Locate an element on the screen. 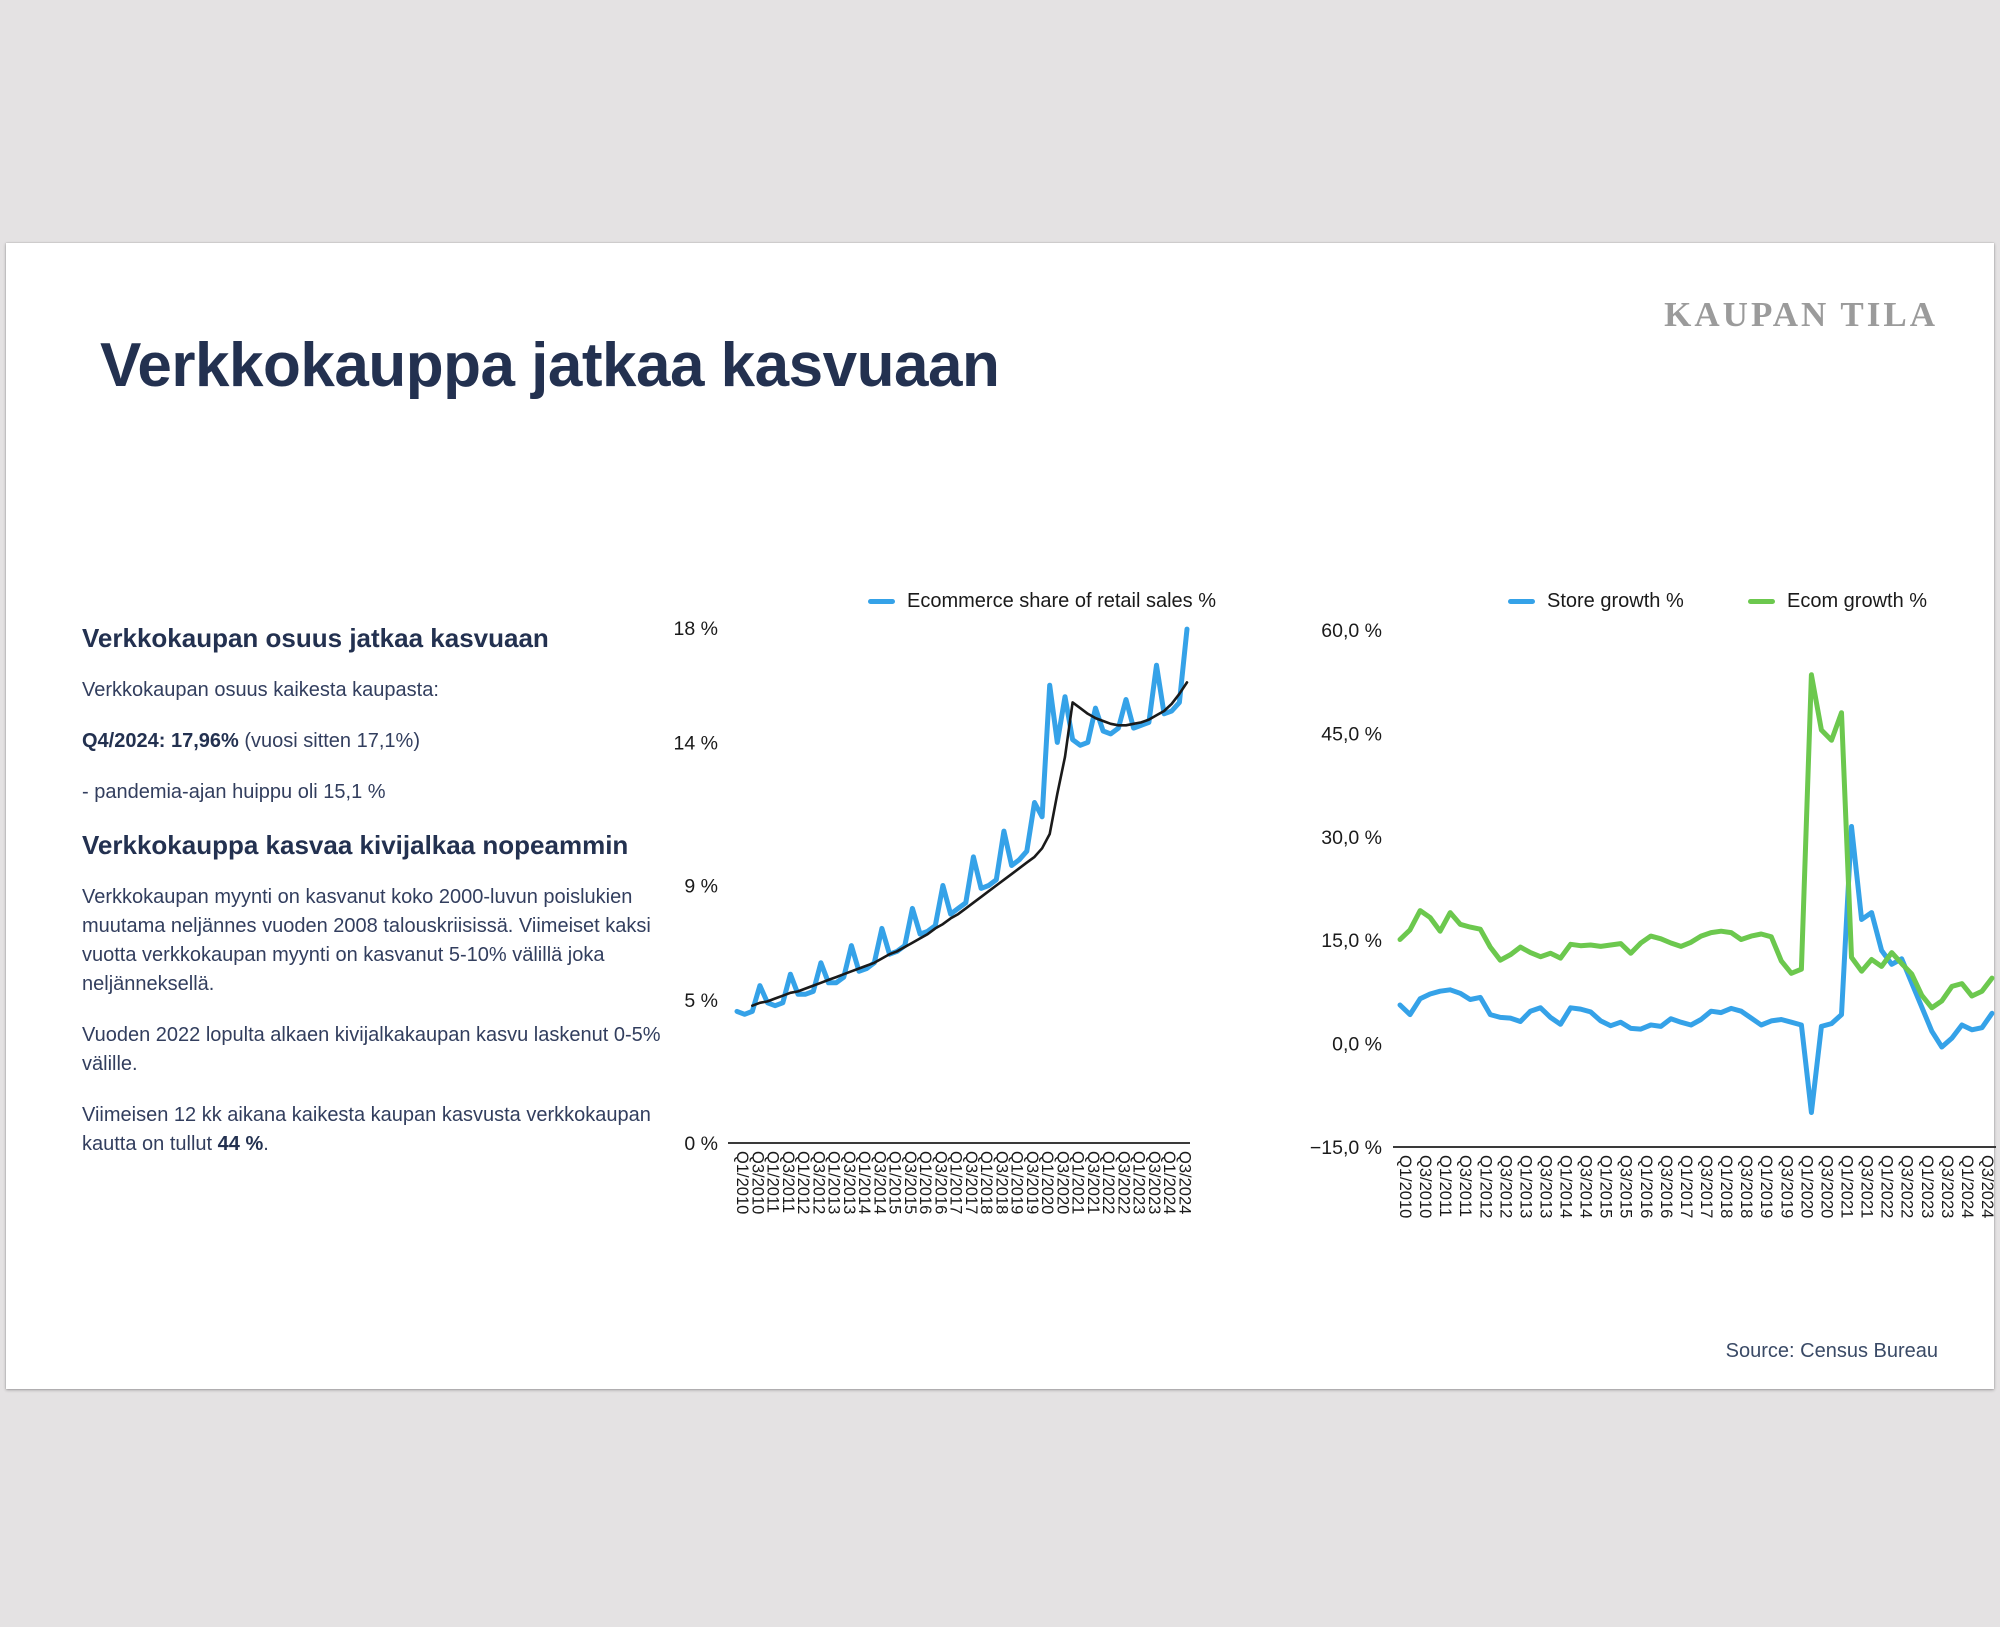 This screenshot has width=2000, height=1627. page-title: Verkkokauppa jatkaa kasvuaan is located at coordinates (550, 365).